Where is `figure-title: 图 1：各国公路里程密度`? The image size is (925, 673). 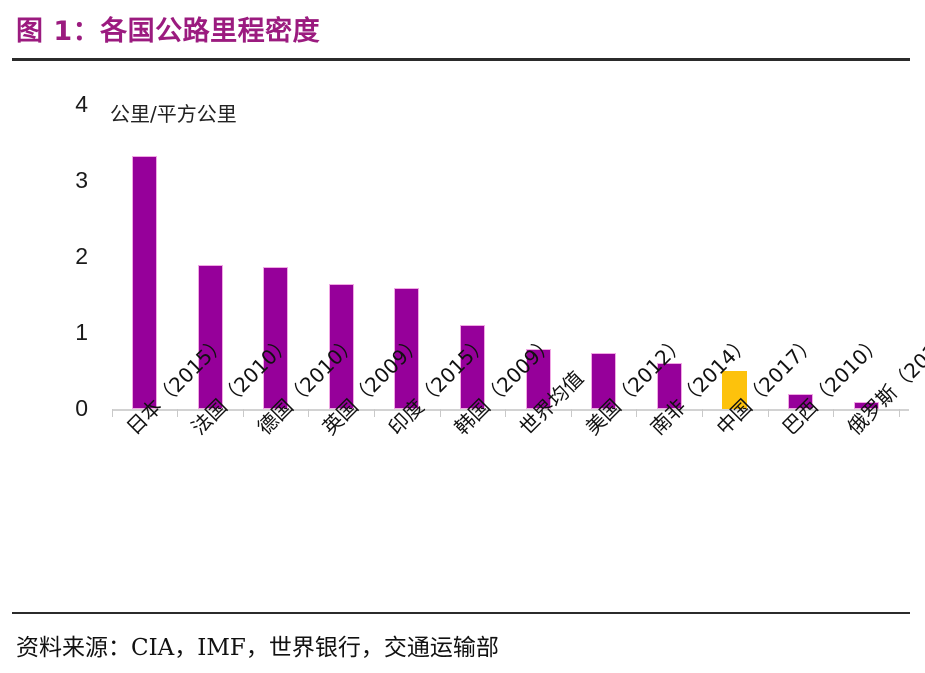 figure-title: 图 1：各国公路里程密度 is located at coordinates (168, 31).